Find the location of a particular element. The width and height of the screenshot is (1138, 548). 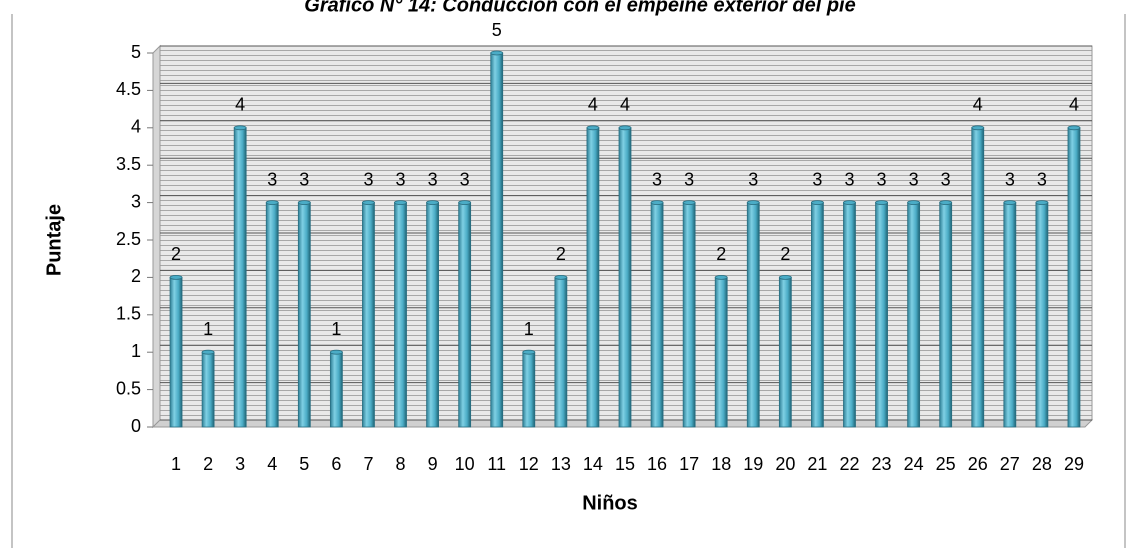

x-tick-label: 13 is located at coordinates (561, 464).